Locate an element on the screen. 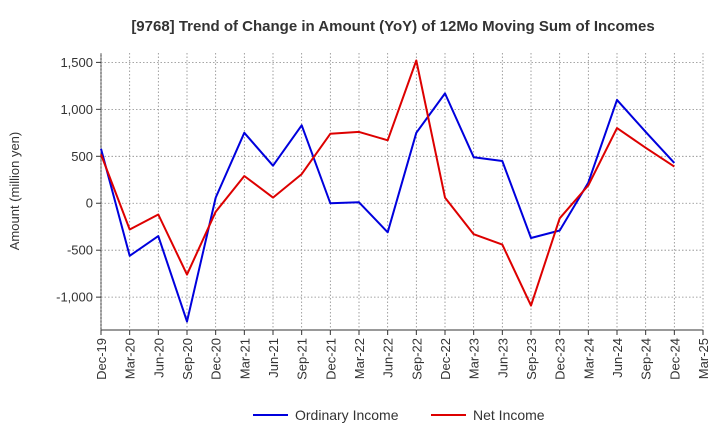  x-tick-label: Jun-24 is located at coordinates (617, 358).